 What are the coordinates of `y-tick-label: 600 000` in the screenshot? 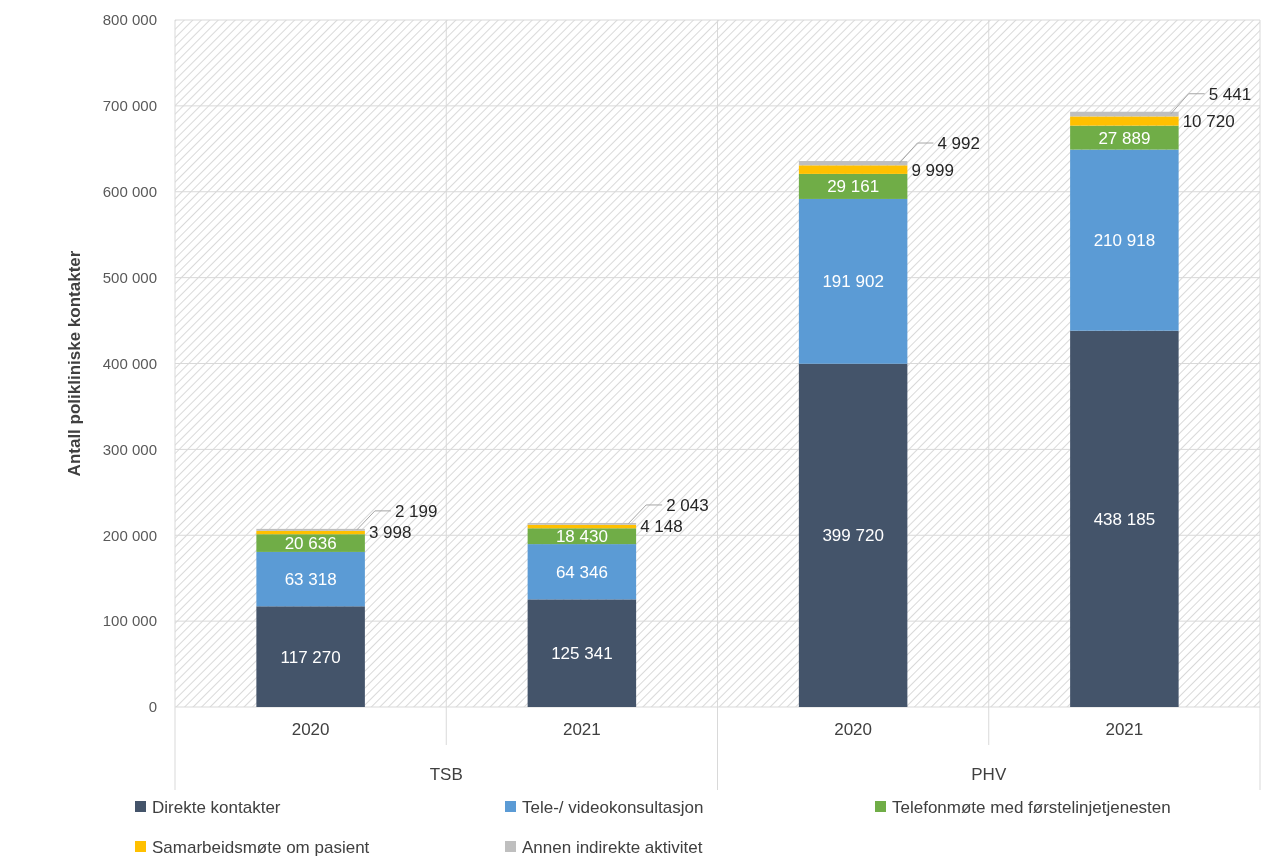 It's located at (129, 191).